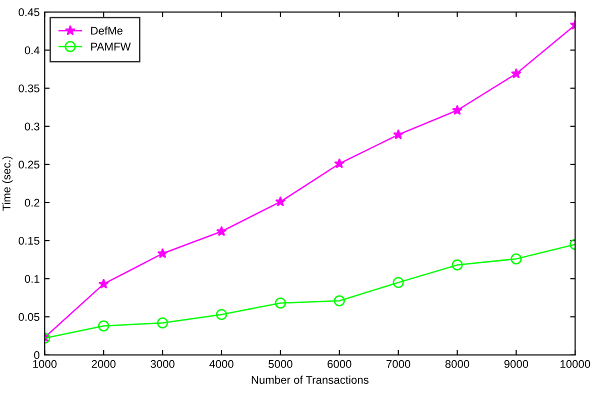 This screenshot has height=401, width=596. Describe the element at coordinates (111, 46) in the screenshot. I see `legend-label: PAMFW` at that location.